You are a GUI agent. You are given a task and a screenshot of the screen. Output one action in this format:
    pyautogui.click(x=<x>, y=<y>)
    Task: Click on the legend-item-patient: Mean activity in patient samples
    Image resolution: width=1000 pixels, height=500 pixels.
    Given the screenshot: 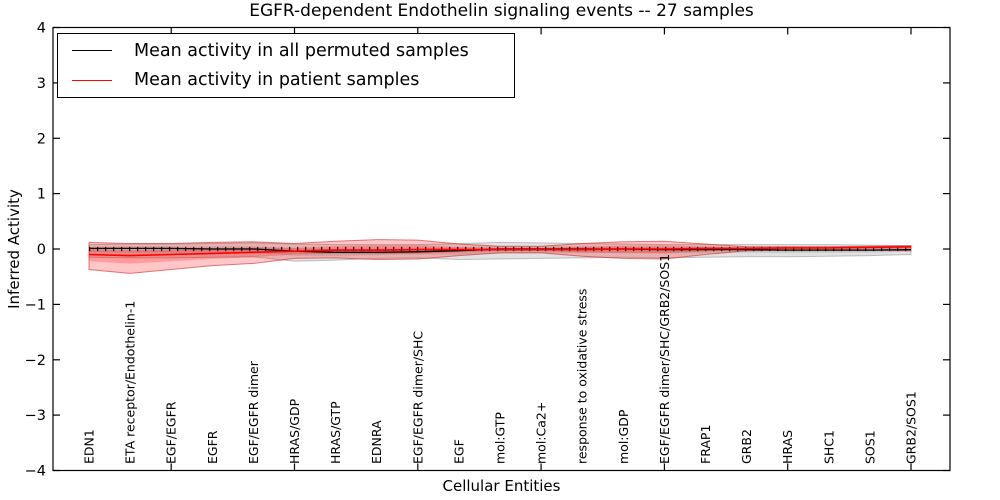 What is the action you would take?
    pyautogui.click(x=293, y=80)
    